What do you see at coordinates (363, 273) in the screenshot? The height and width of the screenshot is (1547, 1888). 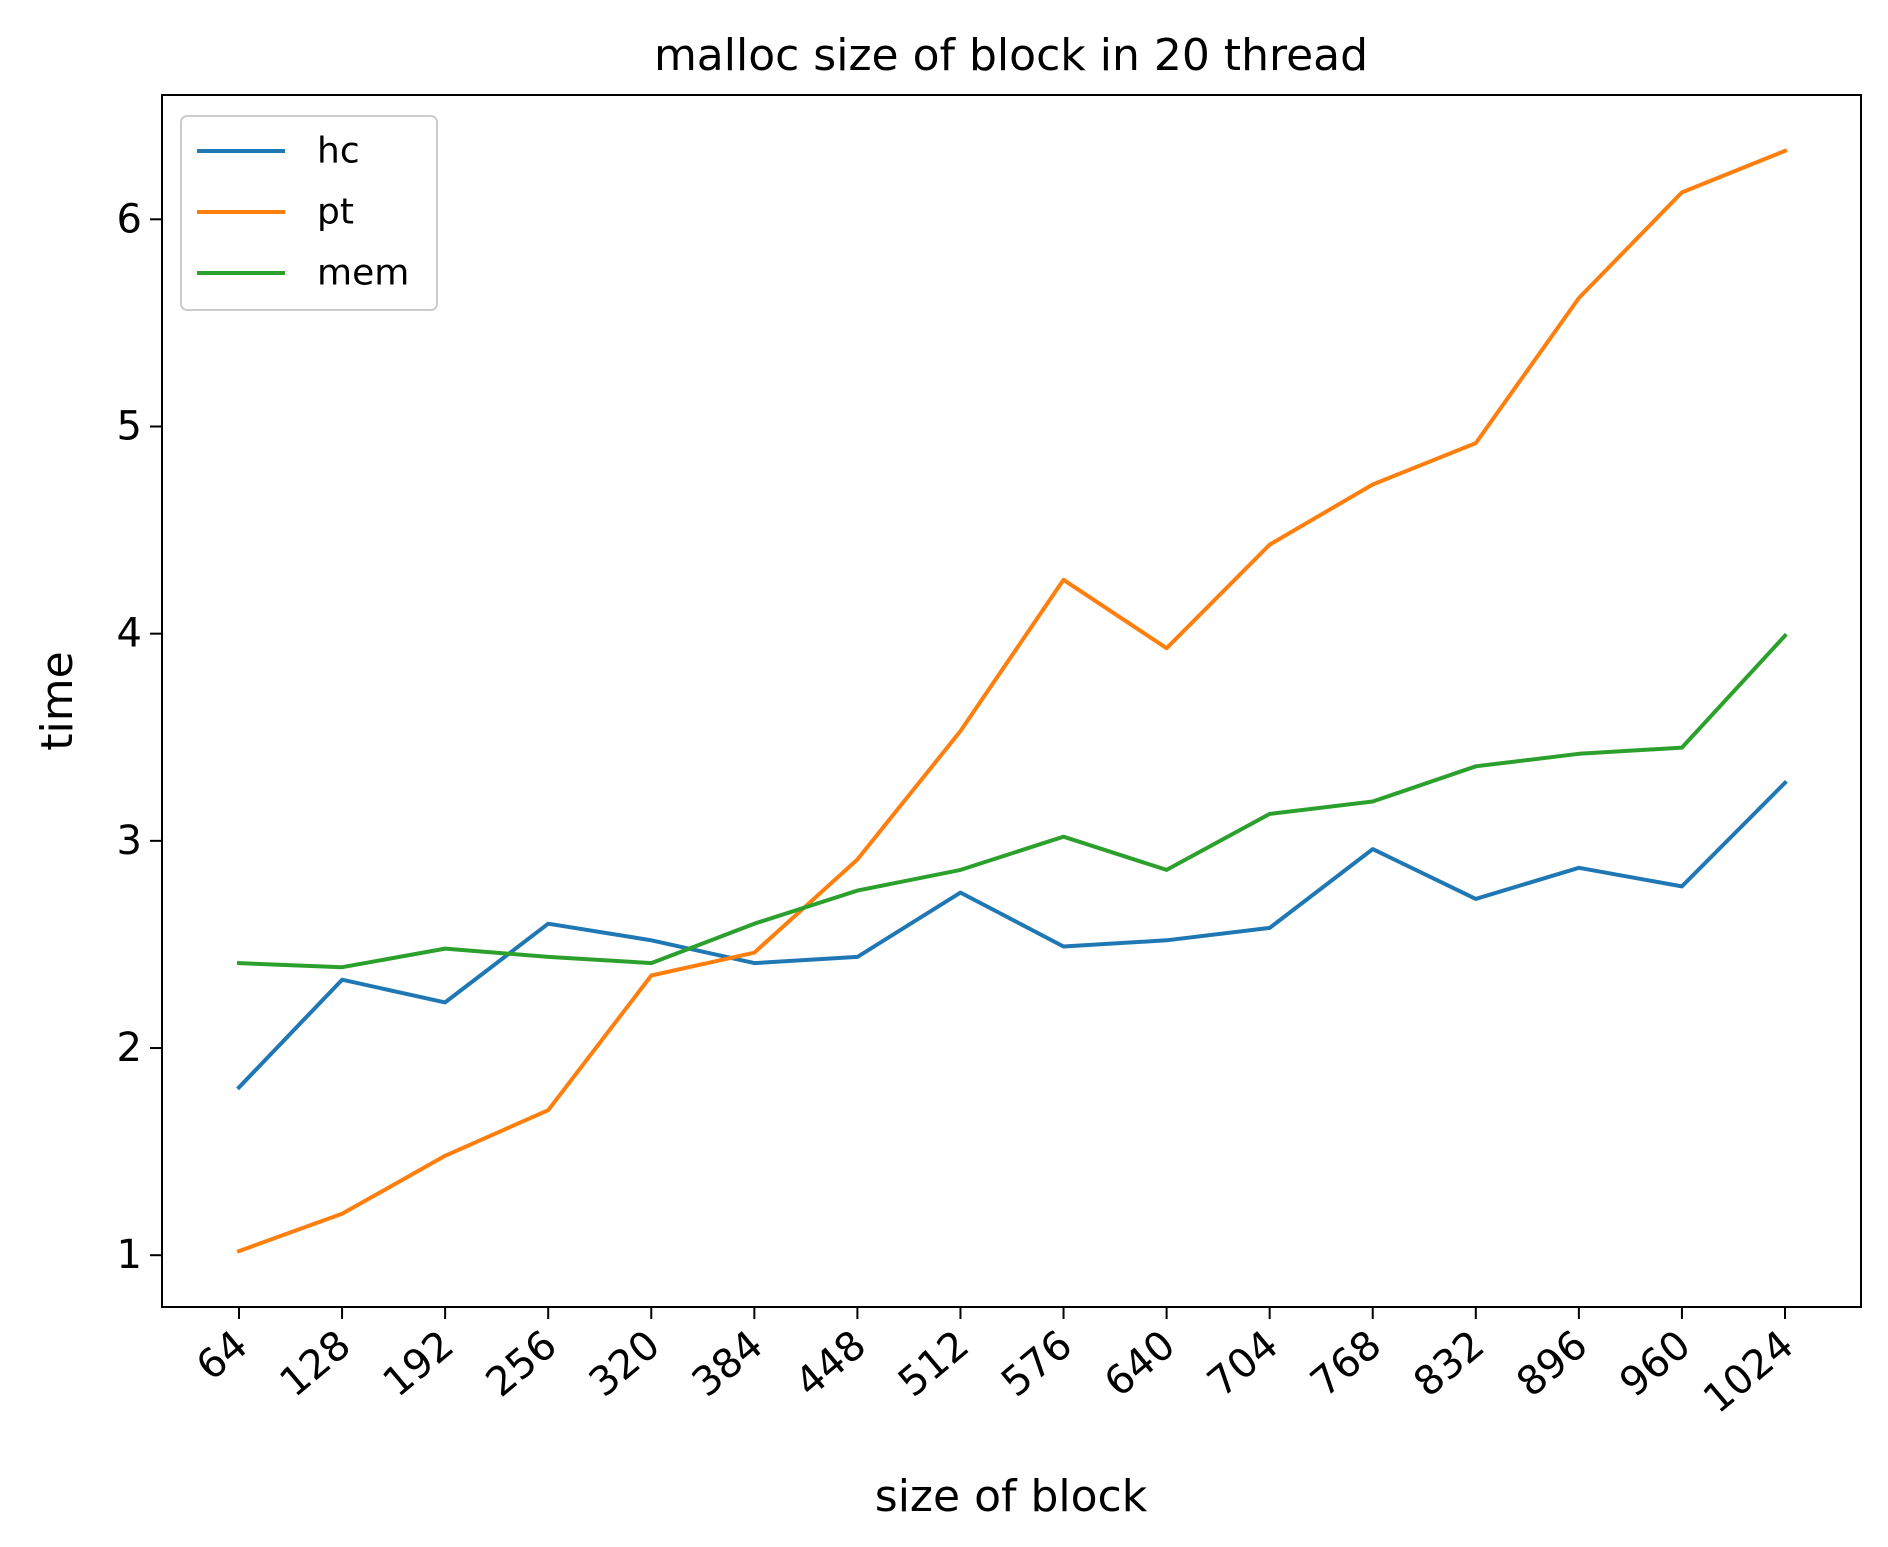 I see `legend-label-mem: mem` at bounding box center [363, 273].